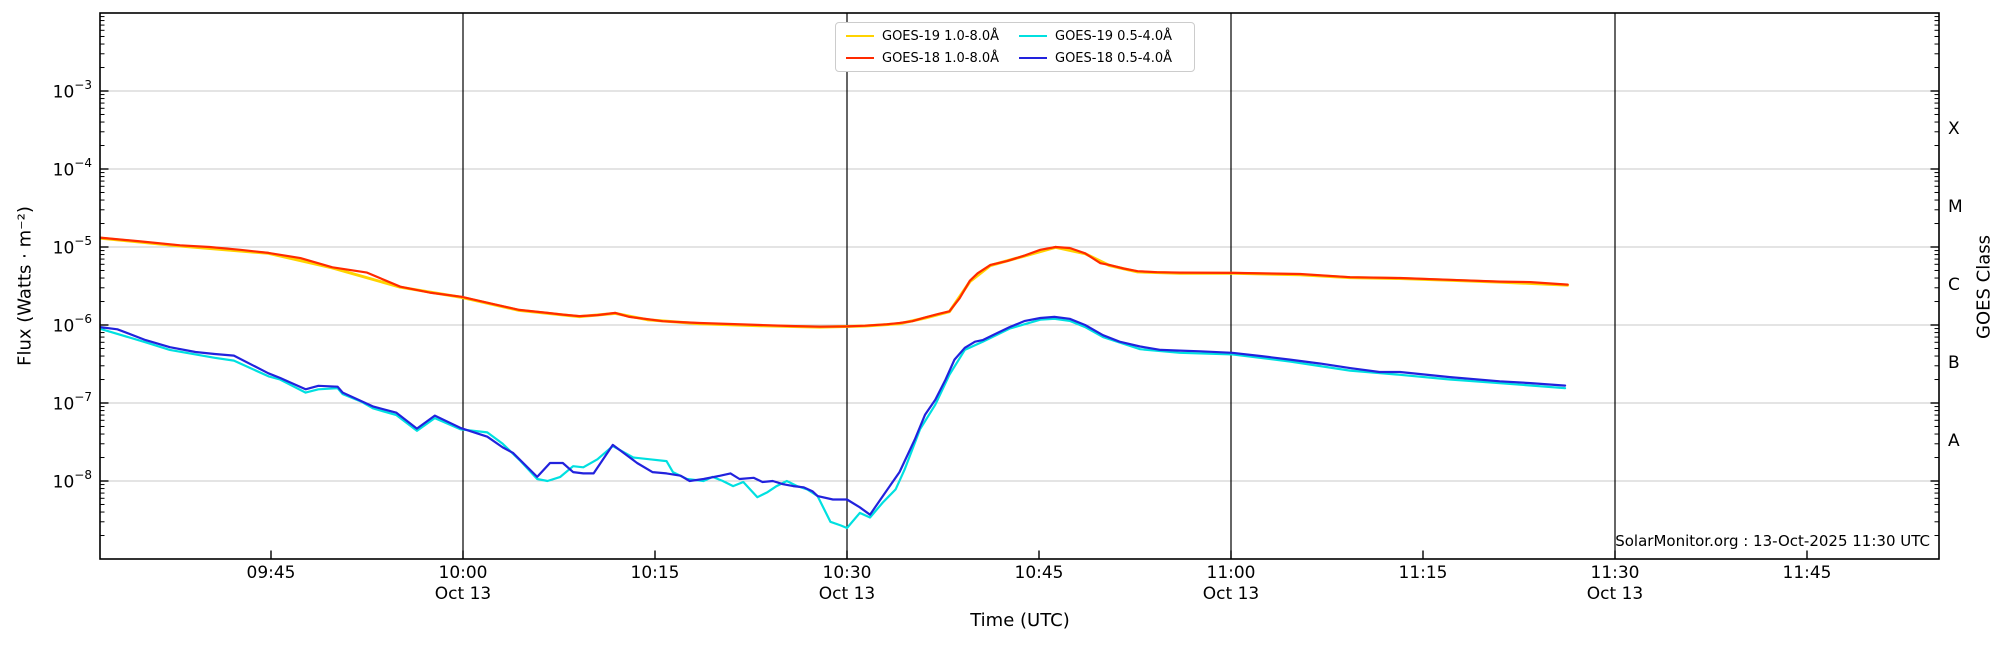  What do you see at coordinates (1954, 129) in the screenshot?
I see `goes-class-letter: X` at bounding box center [1954, 129].